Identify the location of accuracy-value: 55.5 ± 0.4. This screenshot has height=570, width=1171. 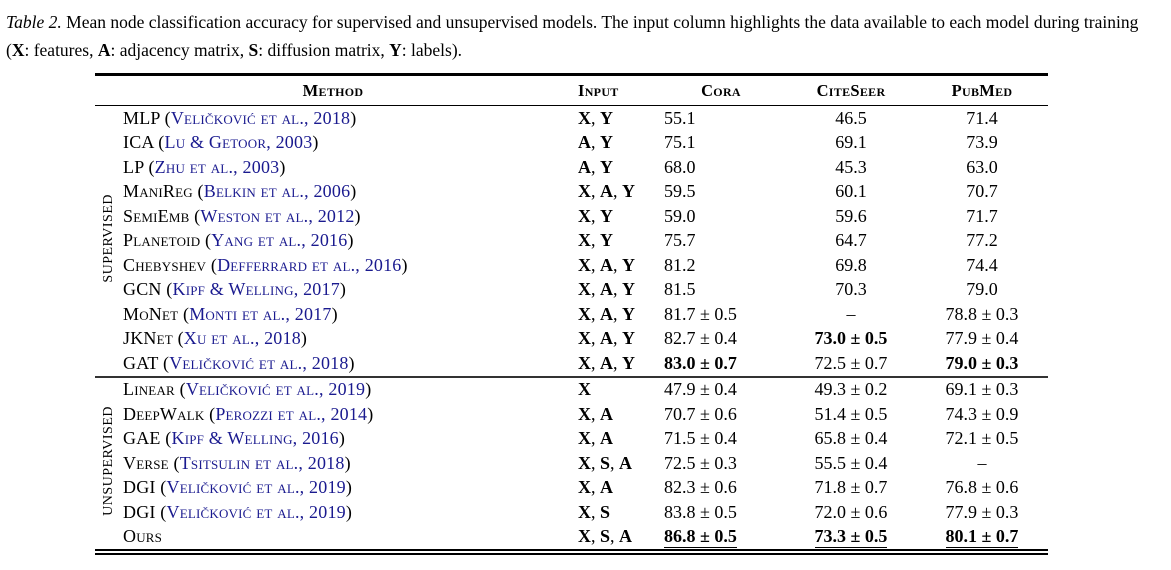
(851, 462).